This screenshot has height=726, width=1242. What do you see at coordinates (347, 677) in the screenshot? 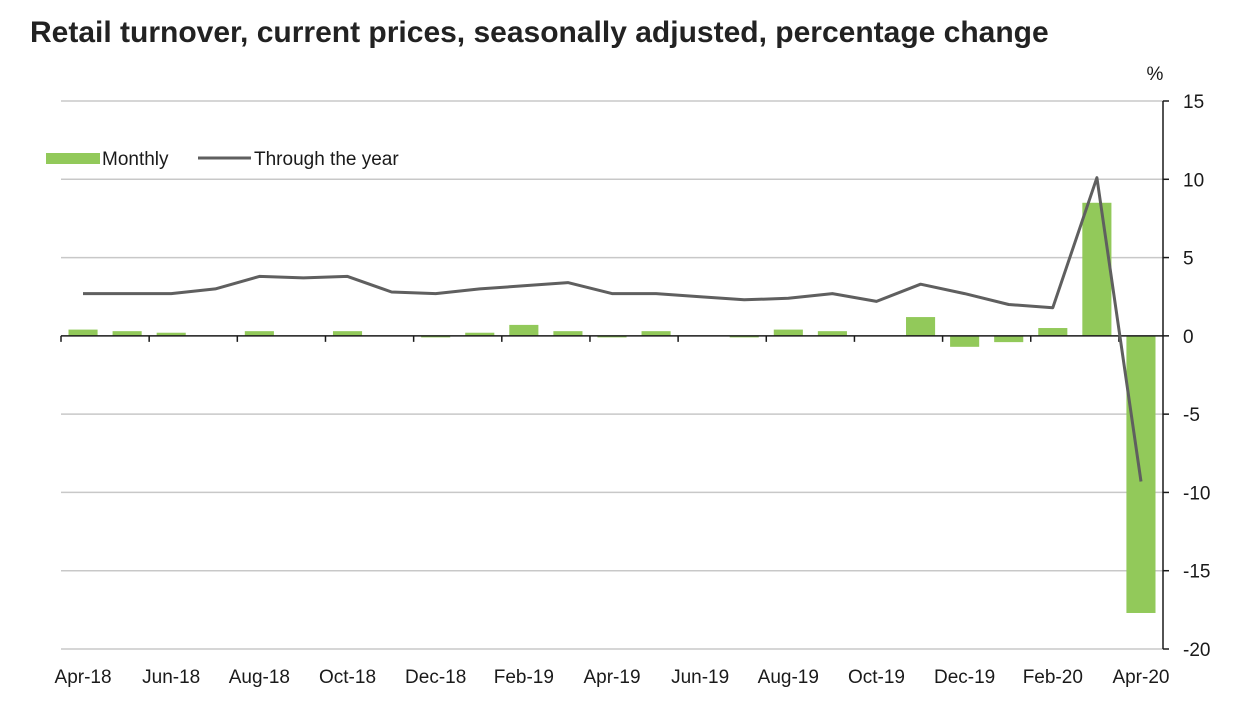
I see `x-tick-label: Oct-18` at bounding box center [347, 677].